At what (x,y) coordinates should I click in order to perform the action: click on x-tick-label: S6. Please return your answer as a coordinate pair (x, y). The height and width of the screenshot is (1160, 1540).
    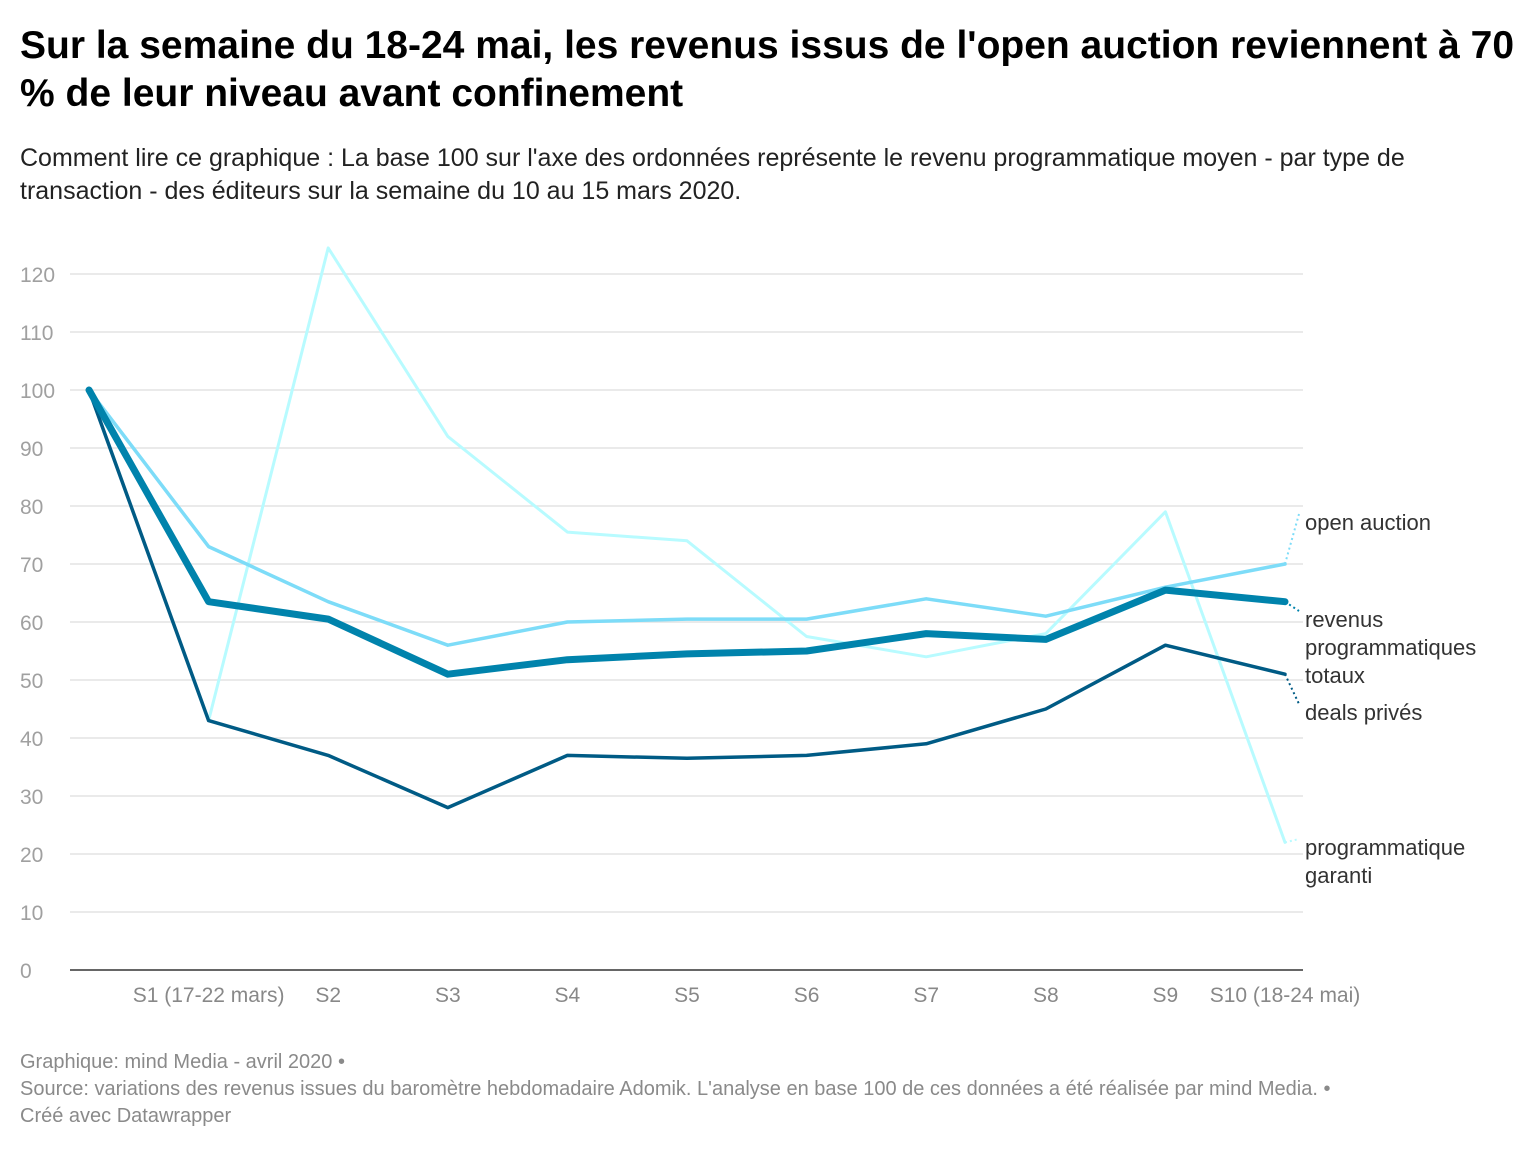
    Looking at the image, I should click on (807, 995).